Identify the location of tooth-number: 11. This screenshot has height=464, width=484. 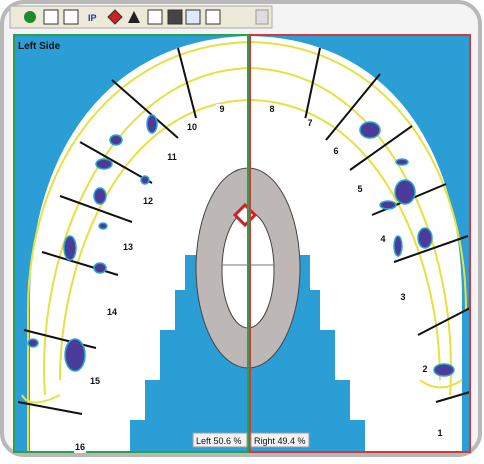
(172, 157).